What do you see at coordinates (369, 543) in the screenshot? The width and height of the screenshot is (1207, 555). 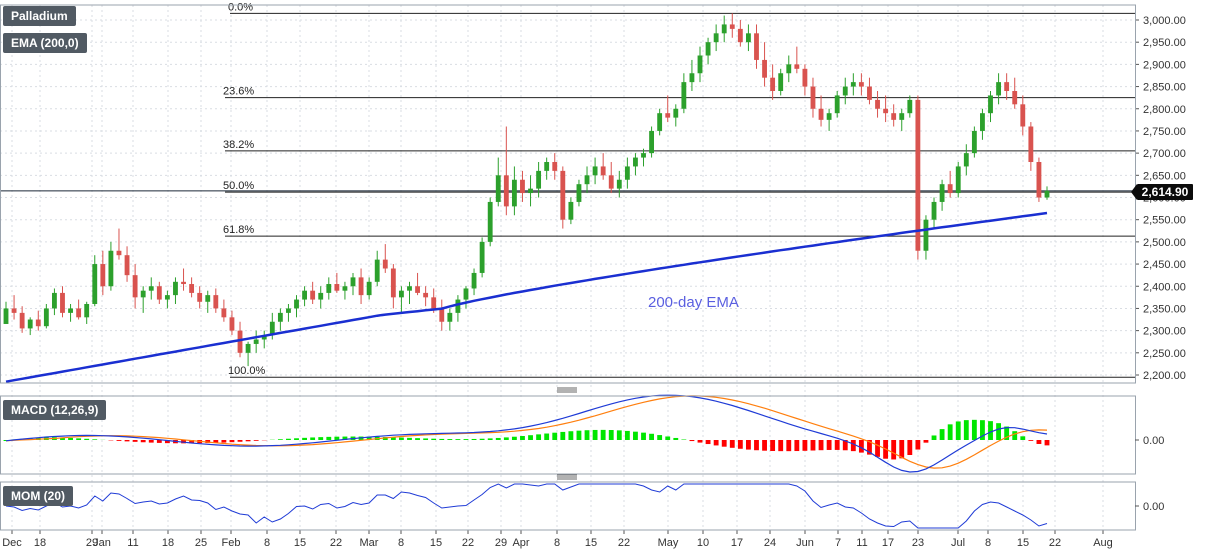 I see `x-tick-label: Mar` at bounding box center [369, 543].